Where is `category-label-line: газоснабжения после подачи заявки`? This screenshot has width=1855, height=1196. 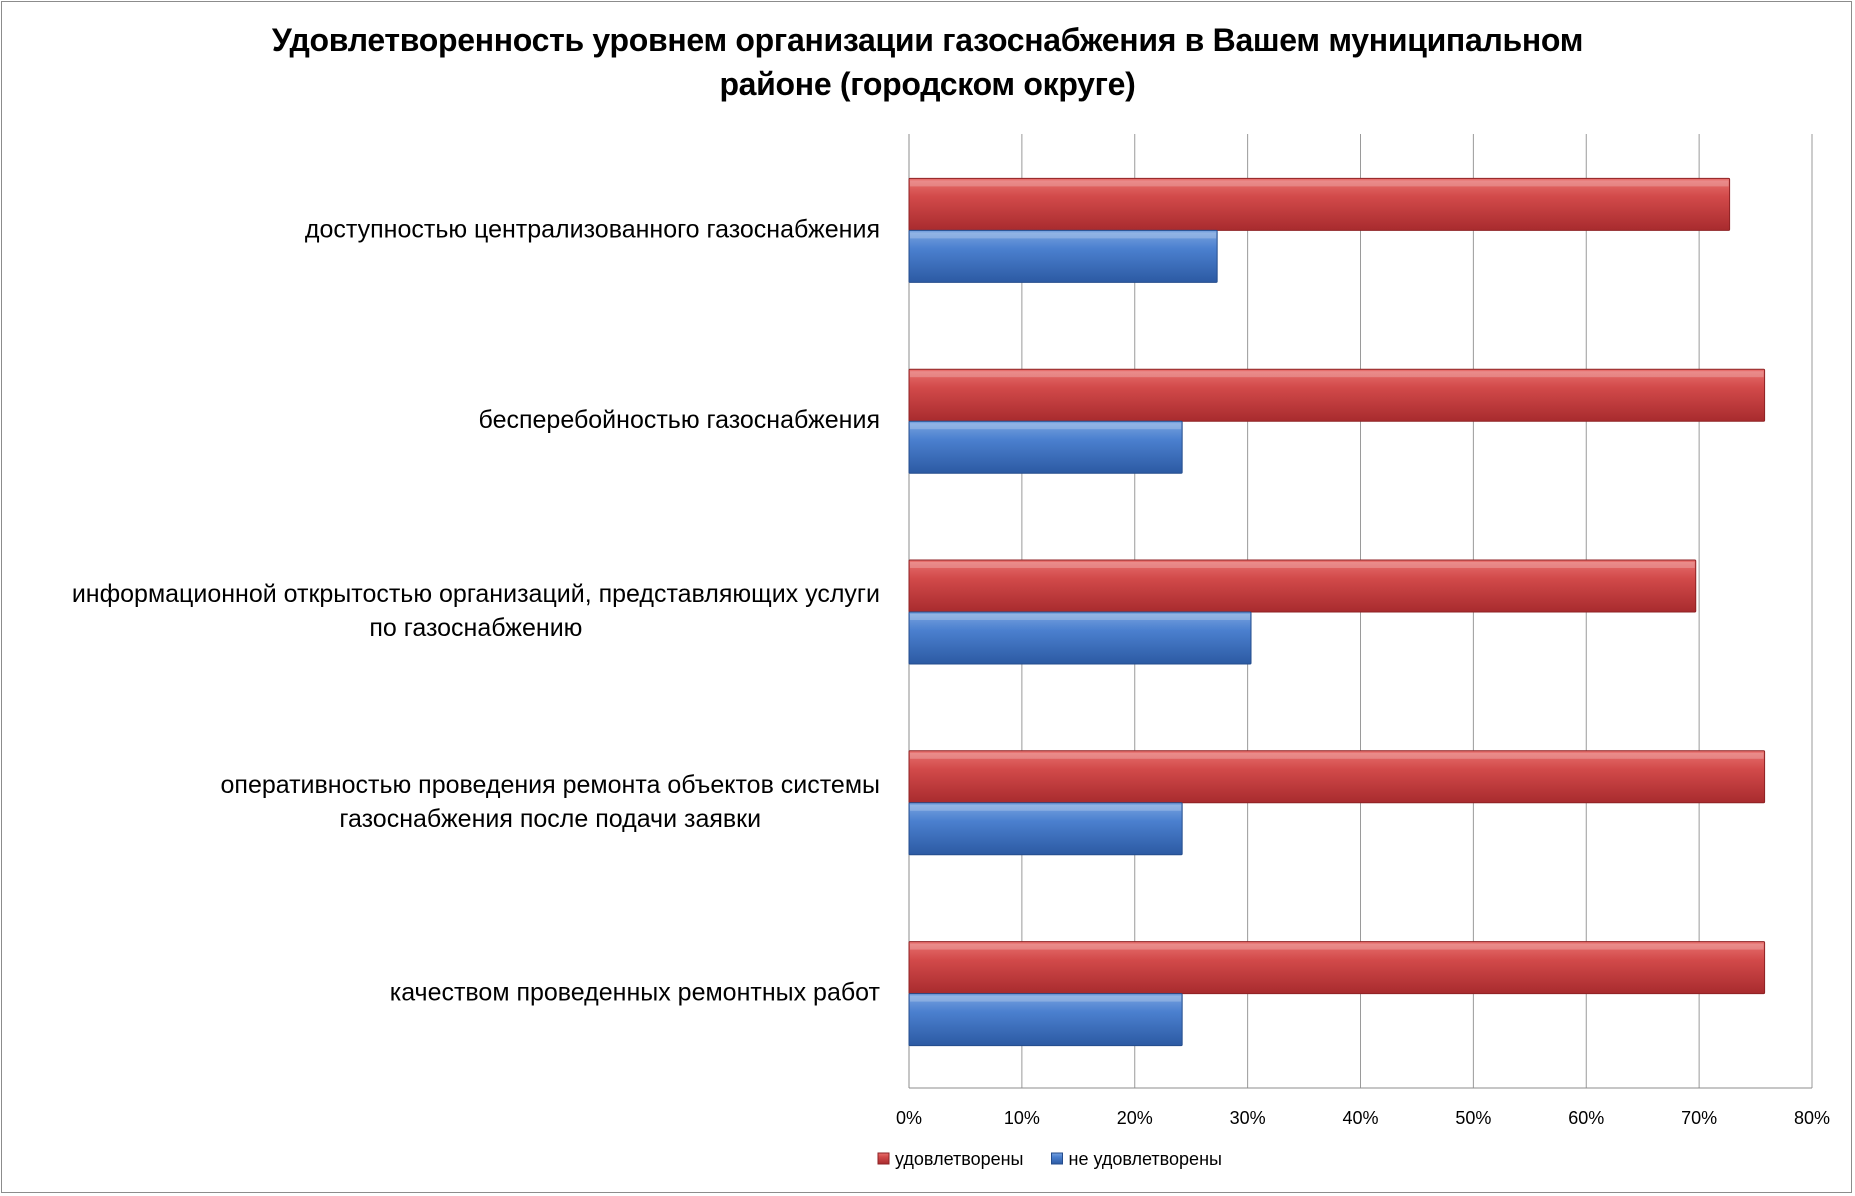
category-label-line: газоснабжения после подачи заявки is located at coordinates (550, 819).